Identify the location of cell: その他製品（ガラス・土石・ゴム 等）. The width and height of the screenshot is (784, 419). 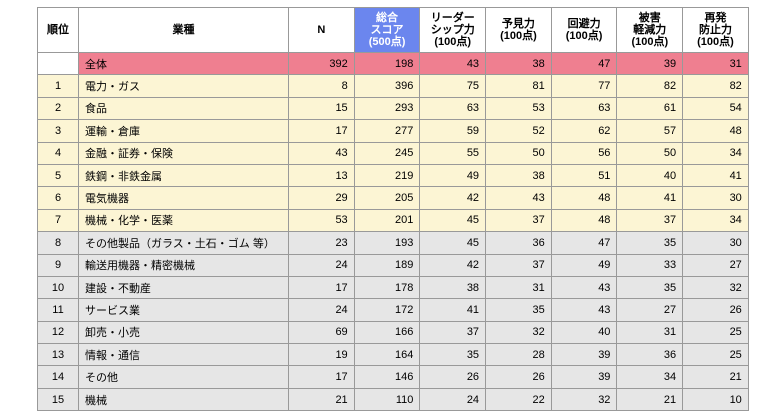
(183, 243).